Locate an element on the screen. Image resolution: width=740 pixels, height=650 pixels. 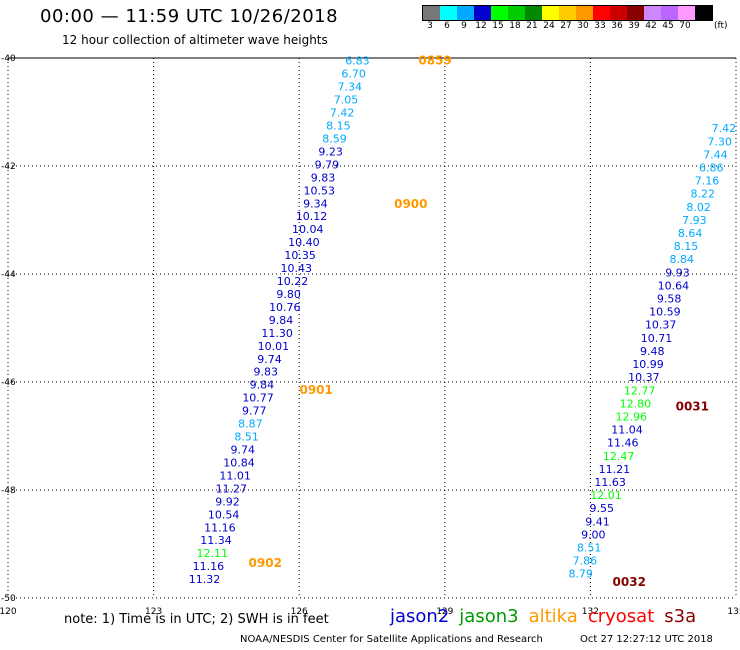
wave-height-label: 8.84 is located at coordinates (682, 259).